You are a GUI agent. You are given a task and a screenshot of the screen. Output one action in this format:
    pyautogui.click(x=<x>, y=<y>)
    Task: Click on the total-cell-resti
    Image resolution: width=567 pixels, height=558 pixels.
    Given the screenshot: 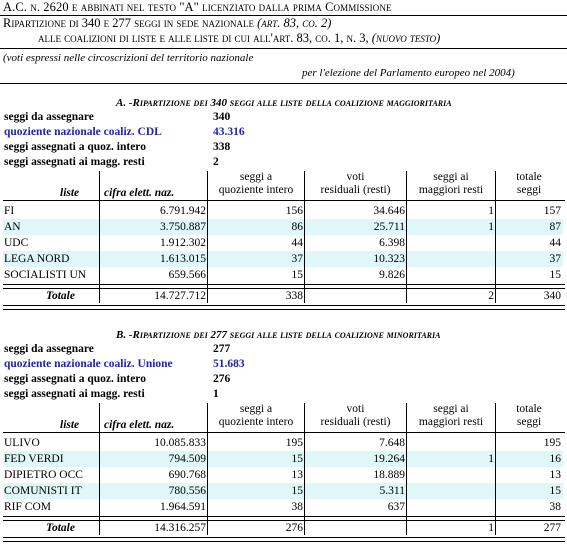 What is the action you would take?
    pyautogui.click(x=355, y=528)
    